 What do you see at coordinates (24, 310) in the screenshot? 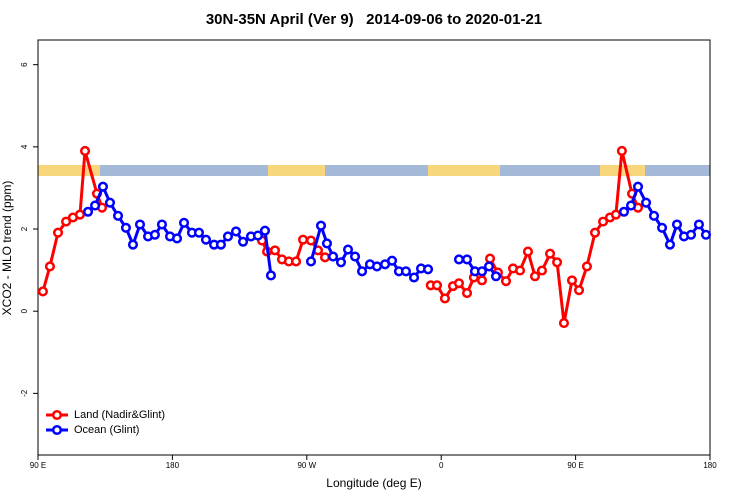
I see `y-tick-label: 0` at bounding box center [24, 310].